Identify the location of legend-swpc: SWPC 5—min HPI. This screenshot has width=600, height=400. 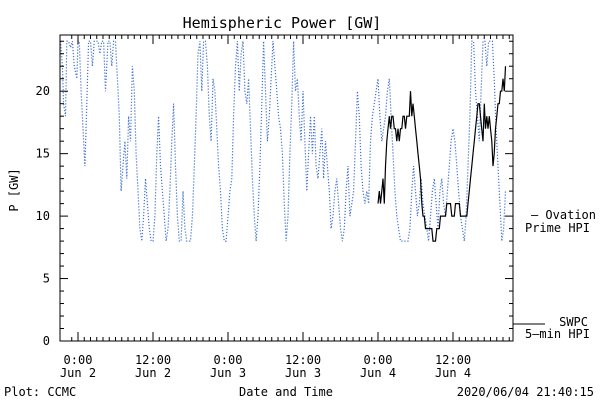
(551, 328).